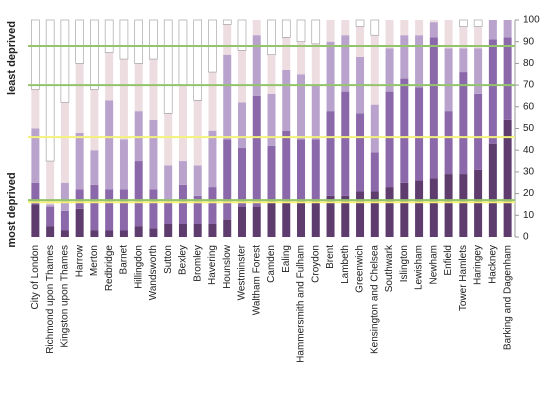 This screenshot has width=550, height=405. Describe the element at coordinates (529, 41) in the screenshot. I see `y-tick-label: 90` at that location.